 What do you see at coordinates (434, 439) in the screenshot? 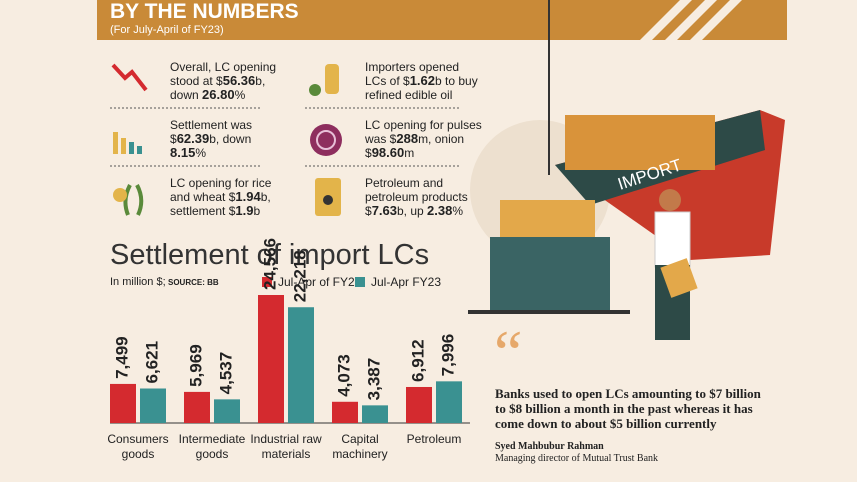
I see `x-tick-label: Petroleum` at bounding box center [434, 439].